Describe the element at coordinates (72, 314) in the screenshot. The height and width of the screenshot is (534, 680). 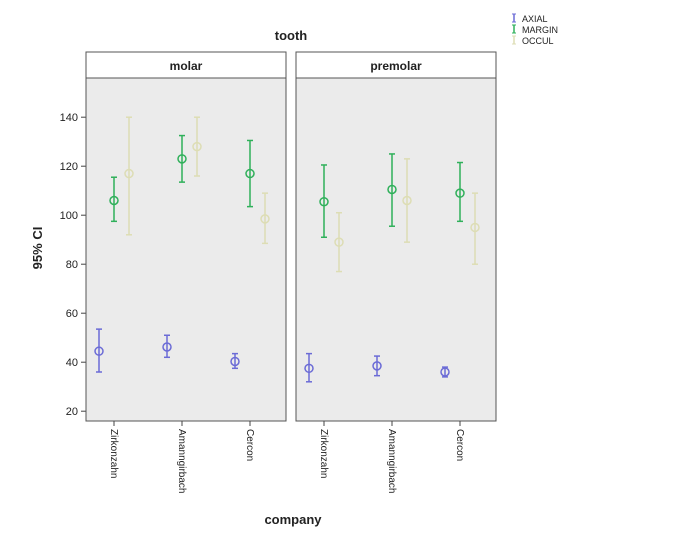
I see `y-tick-label: 60` at that location.